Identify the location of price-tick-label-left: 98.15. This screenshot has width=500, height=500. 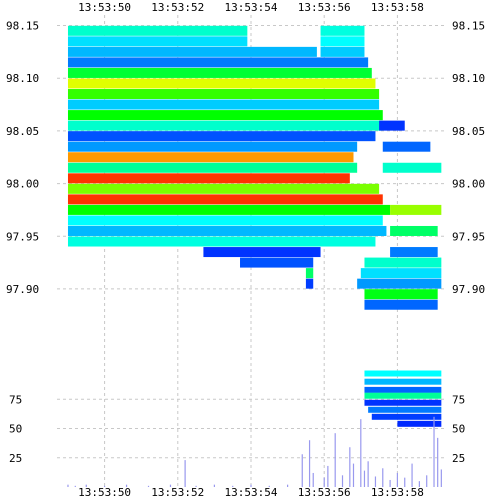
(22, 26).